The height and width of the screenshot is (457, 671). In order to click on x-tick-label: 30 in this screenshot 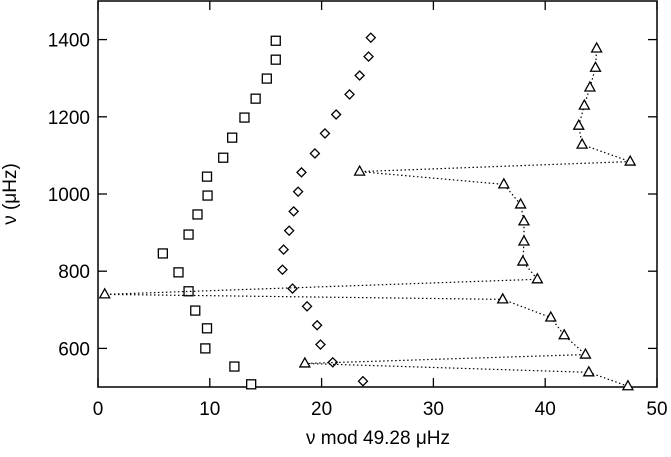, I will do `click(433, 409)`.